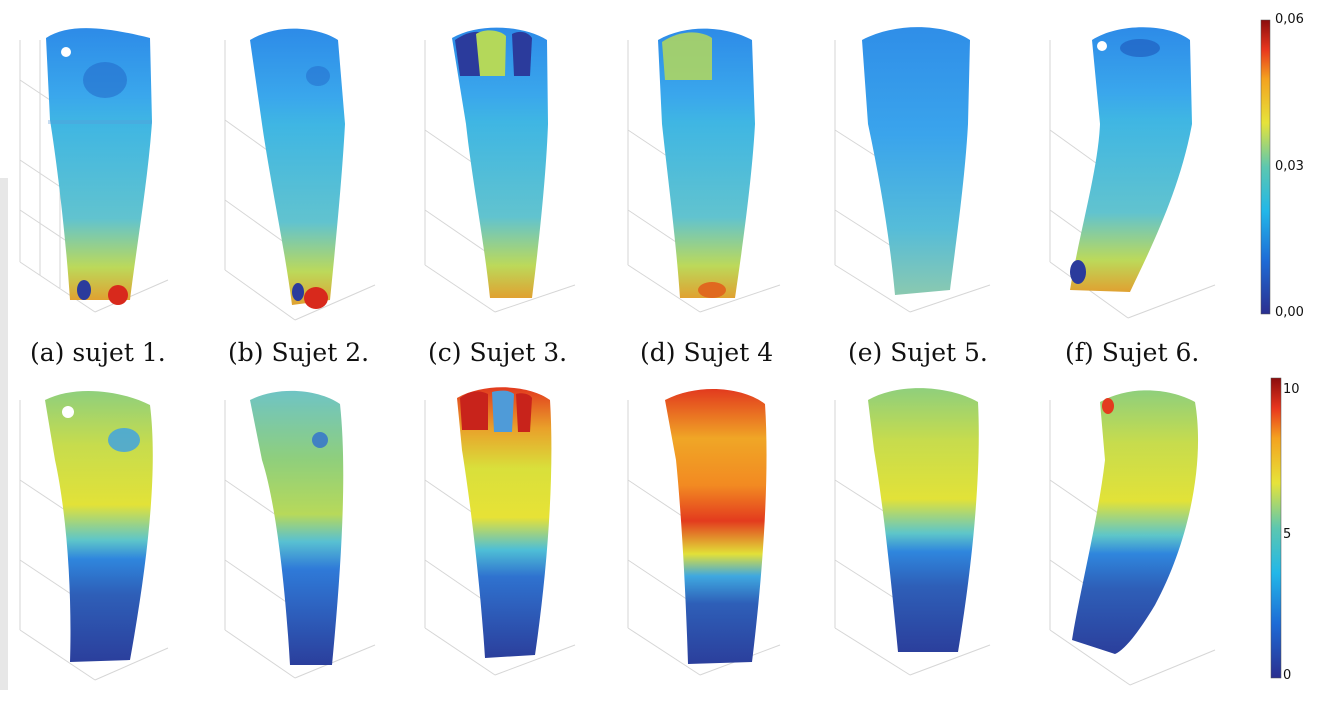 Image resolution: width=1317 pixels, height=704 pixels. I want to click on plot-f-bottom, so click(1132, 538).